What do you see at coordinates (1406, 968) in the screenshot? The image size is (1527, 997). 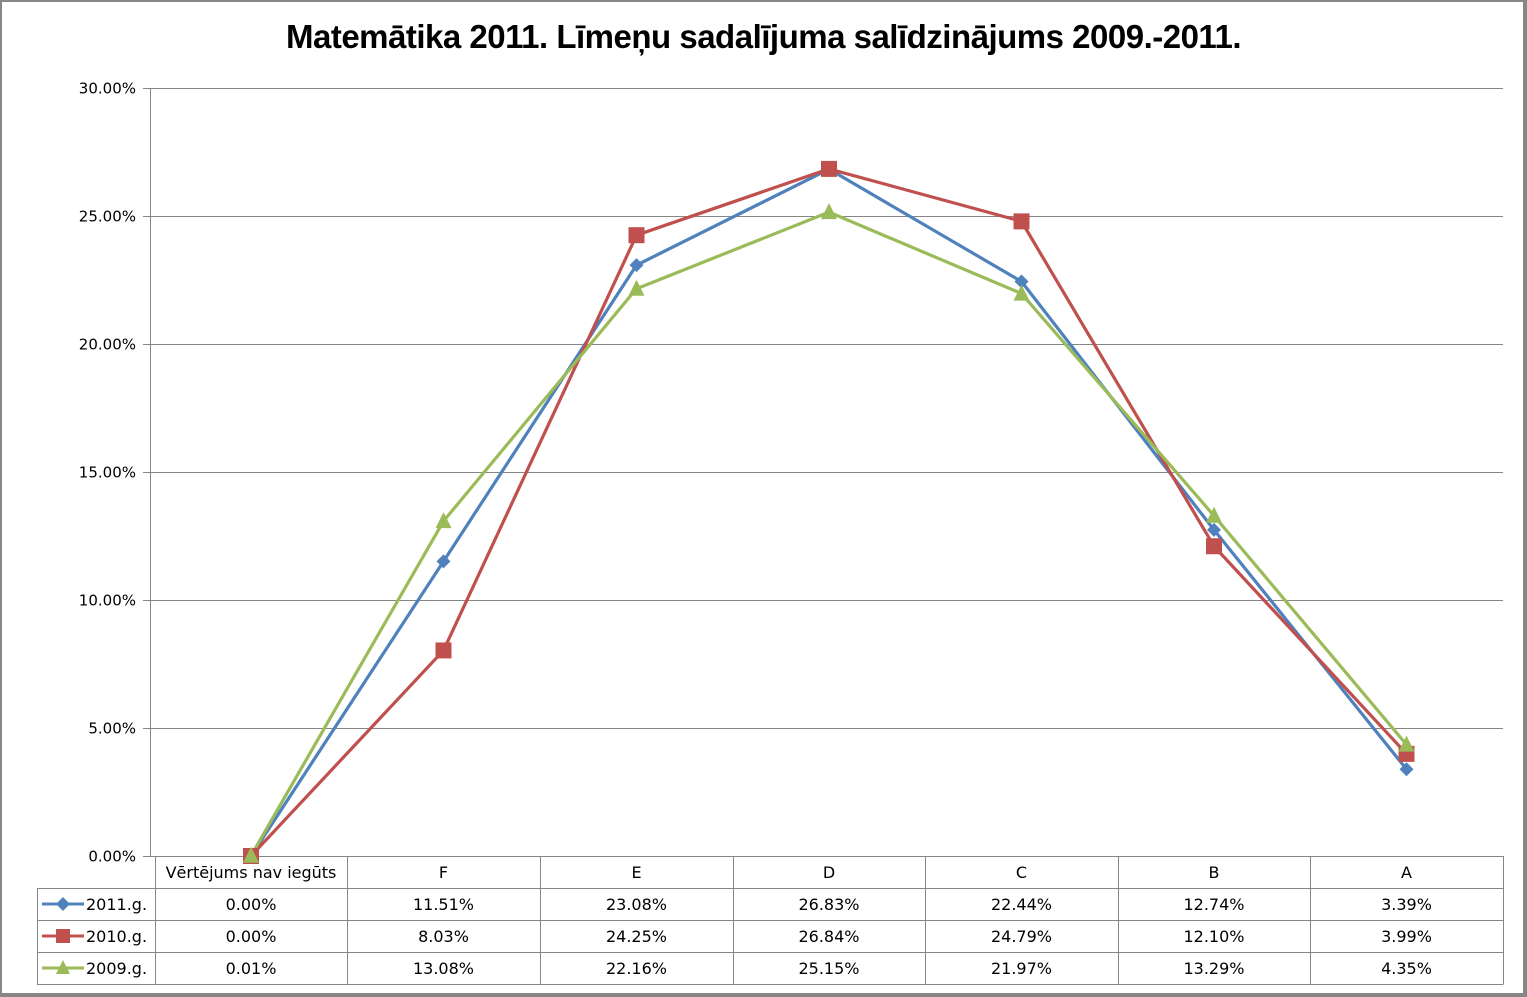 I see `data-table-cell: 4.35%` at bounding box center [1406, 968].